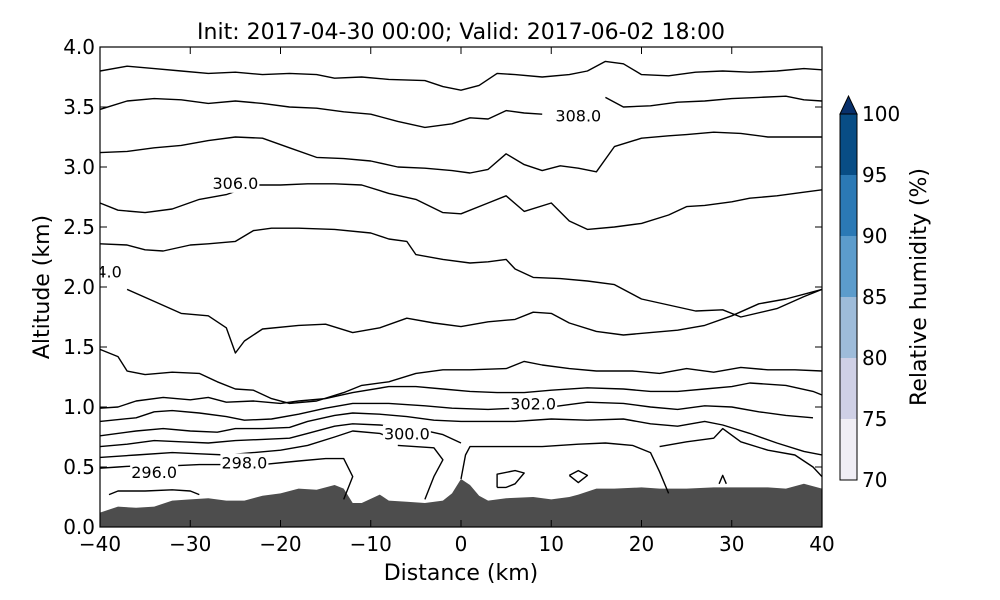  What do you see at coordinates (919, 287) in the screenshot?
I see `colorbar-label: Relative humidity (%)` at bounding box center [919, 287].